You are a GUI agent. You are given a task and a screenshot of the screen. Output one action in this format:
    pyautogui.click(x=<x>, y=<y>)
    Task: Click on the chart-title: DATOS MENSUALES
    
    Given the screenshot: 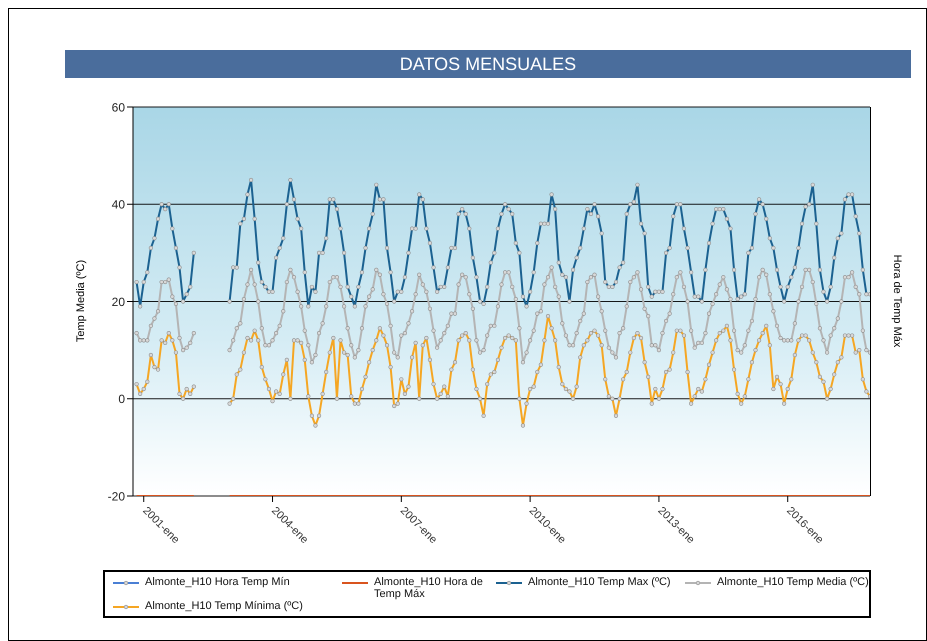 What is the action you would take?
    pyautogui.click(x=488, y=64)
    